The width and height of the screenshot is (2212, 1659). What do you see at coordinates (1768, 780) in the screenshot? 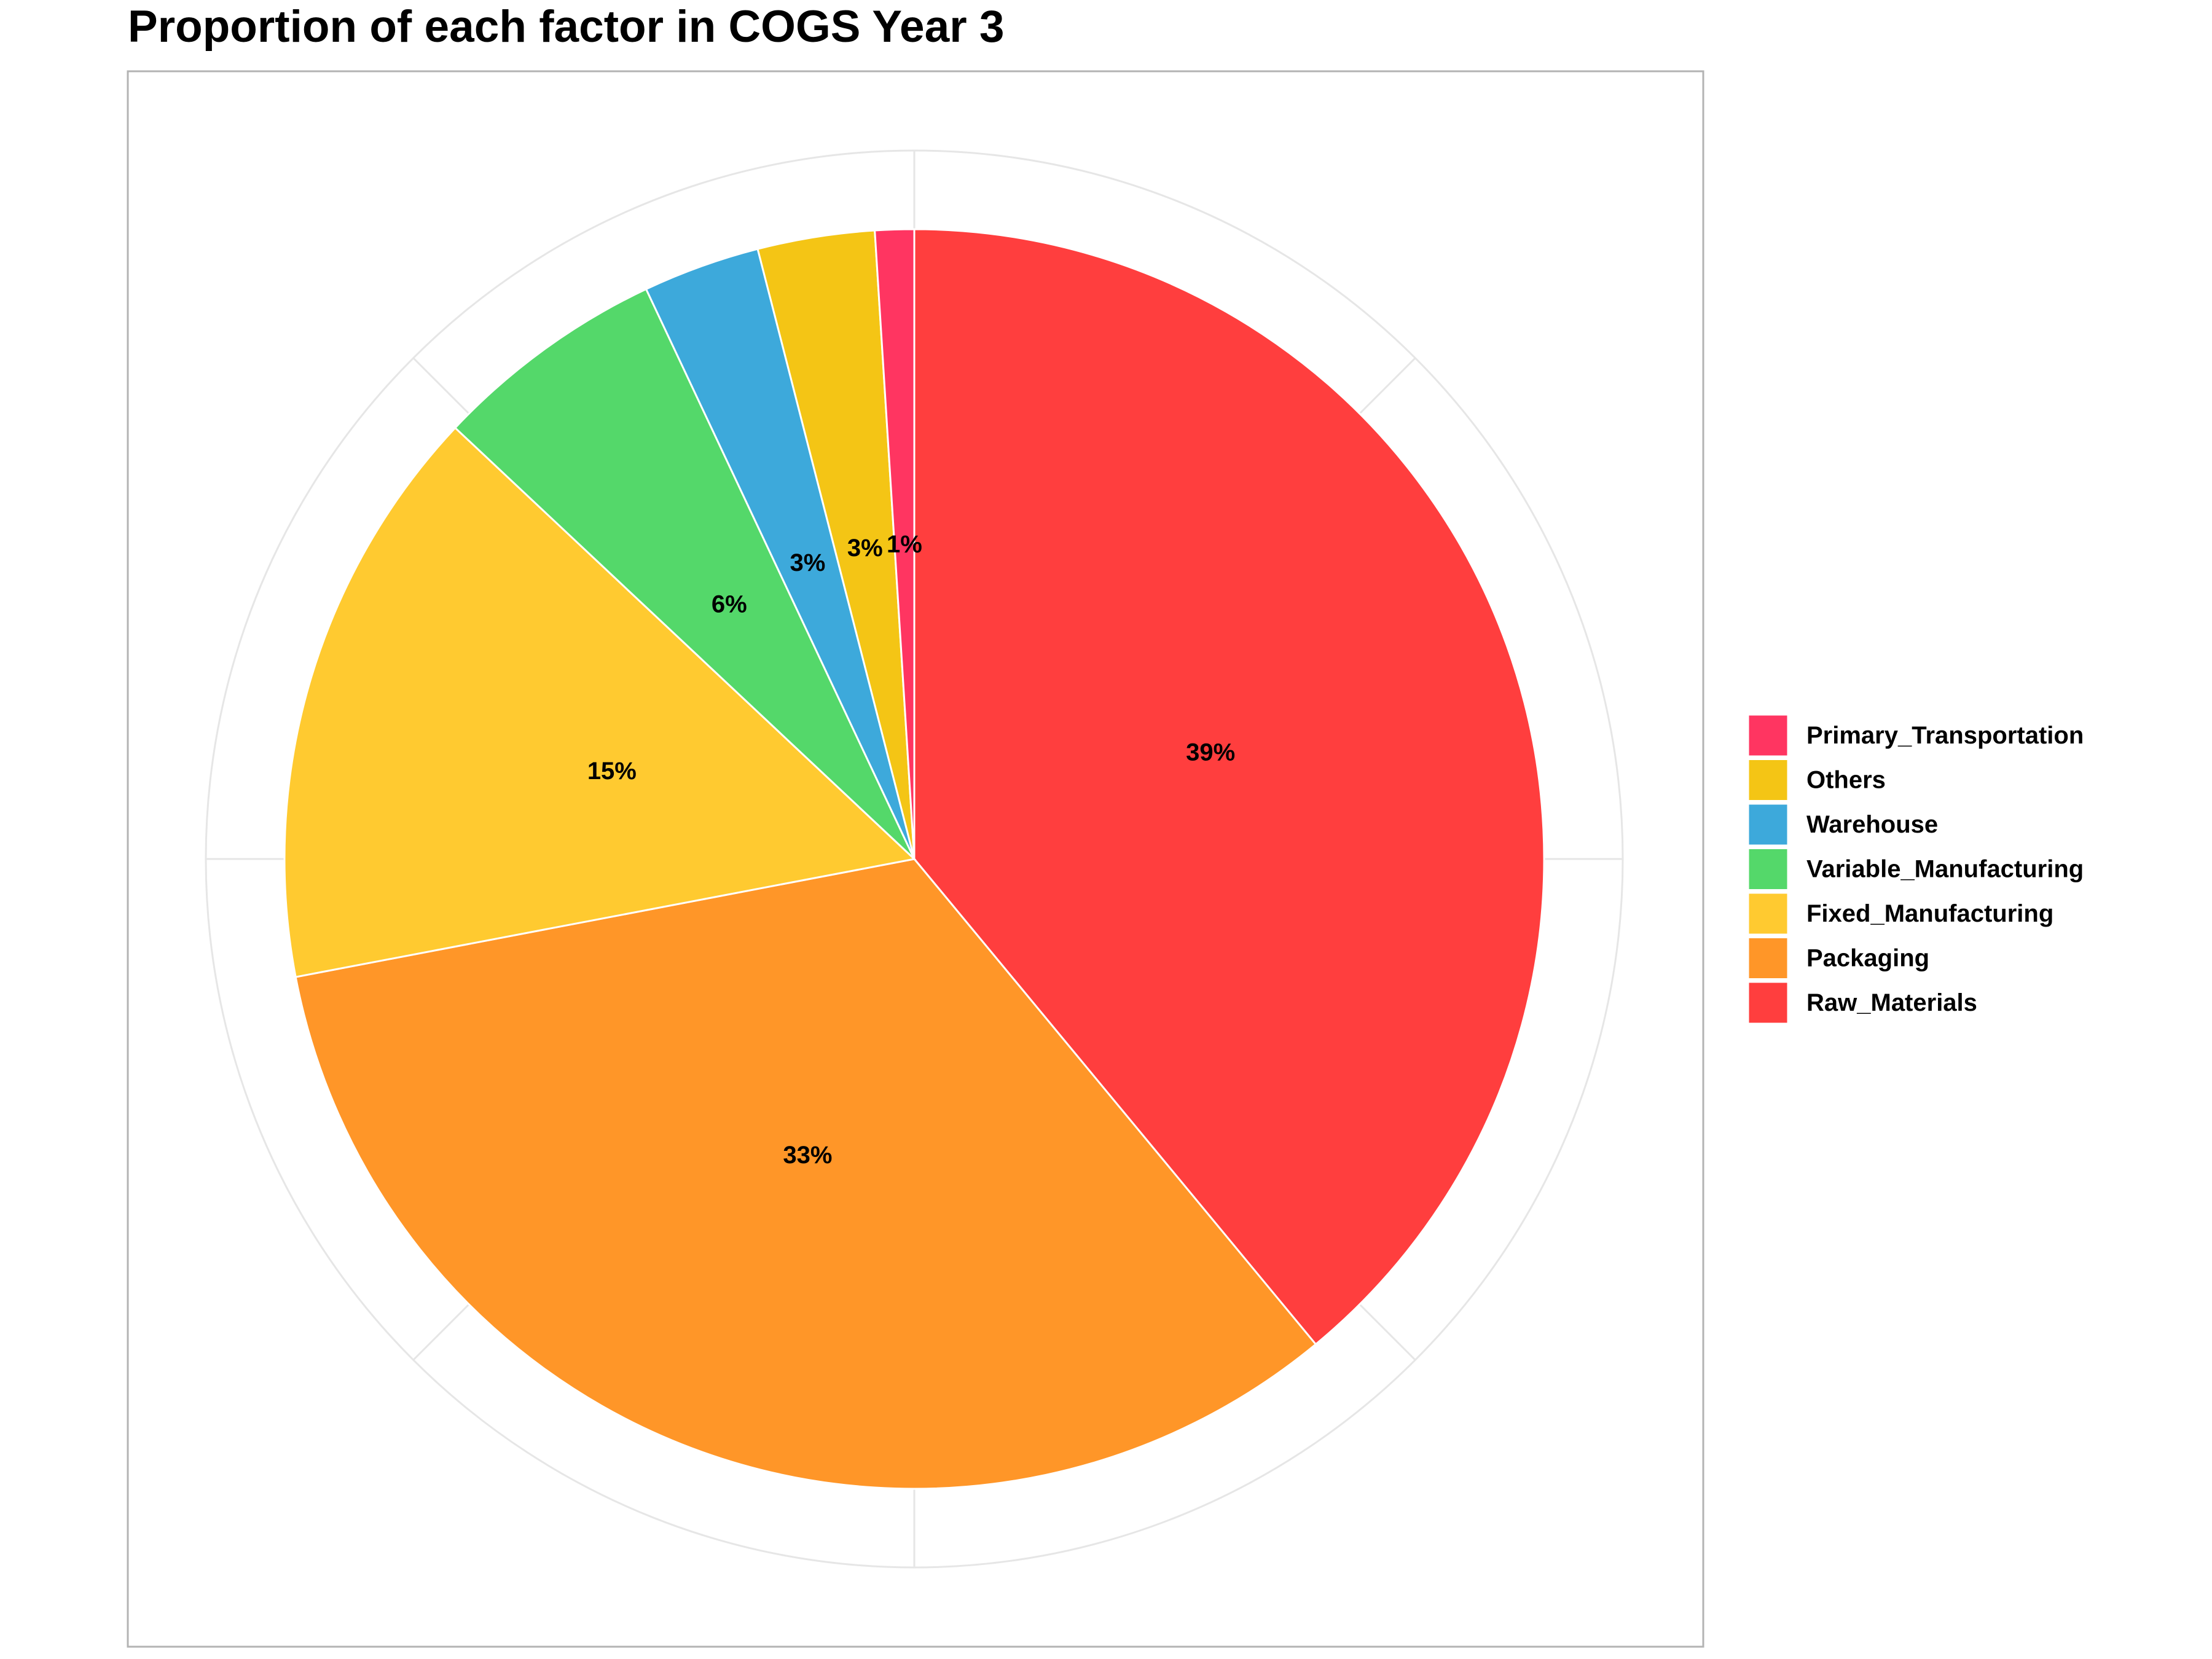
I see `legend-key-others` at bounding box center [1768, 780].